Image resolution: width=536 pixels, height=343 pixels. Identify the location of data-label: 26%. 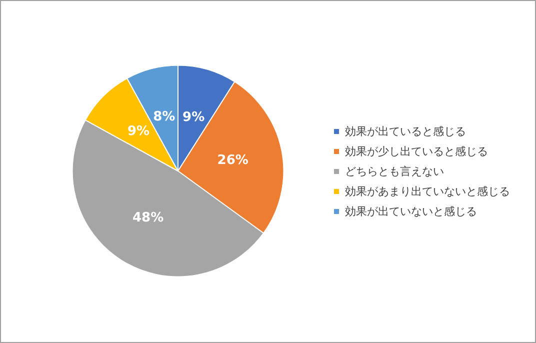
(232, 160).